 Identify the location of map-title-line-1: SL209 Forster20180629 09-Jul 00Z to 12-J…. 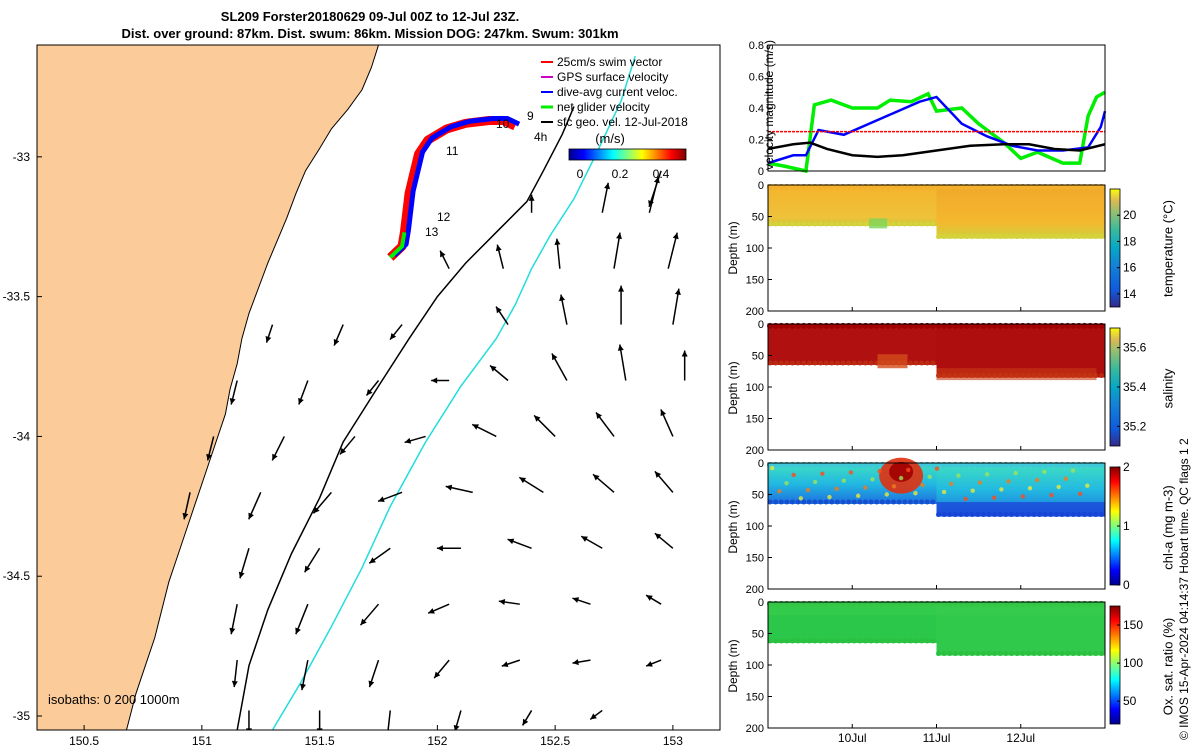
(370, 16).